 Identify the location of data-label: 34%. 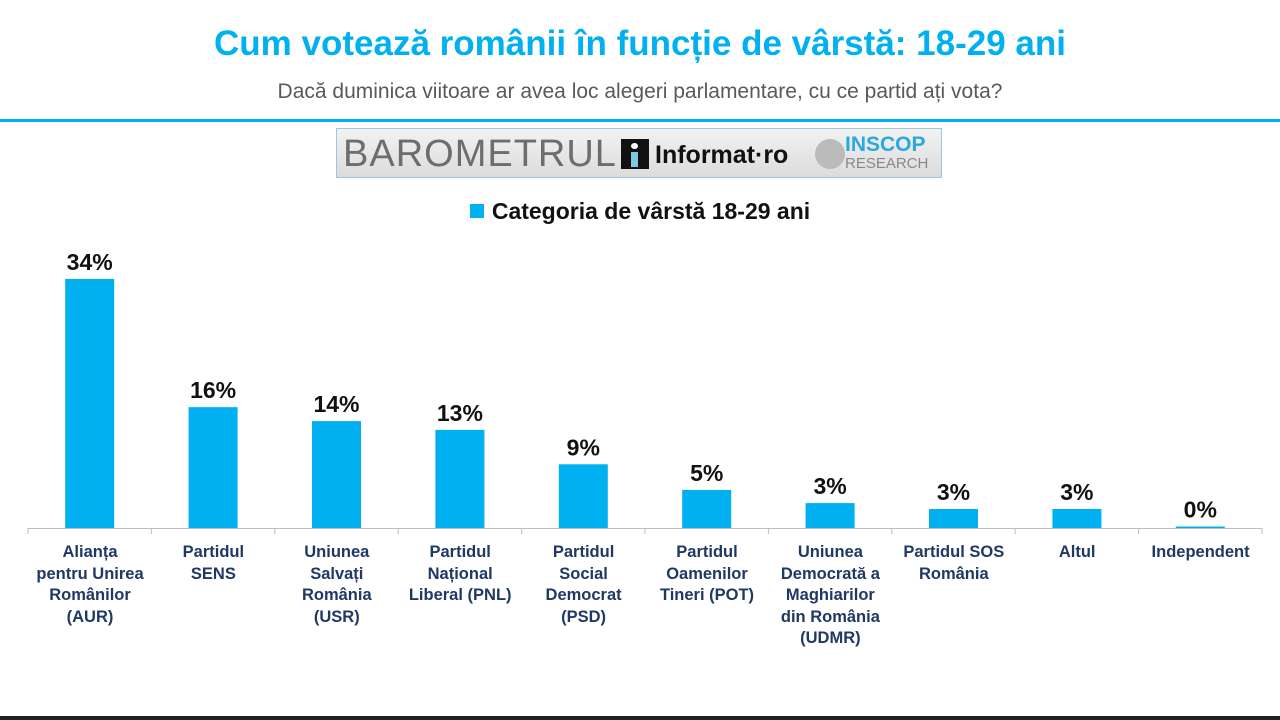
(90, 262).